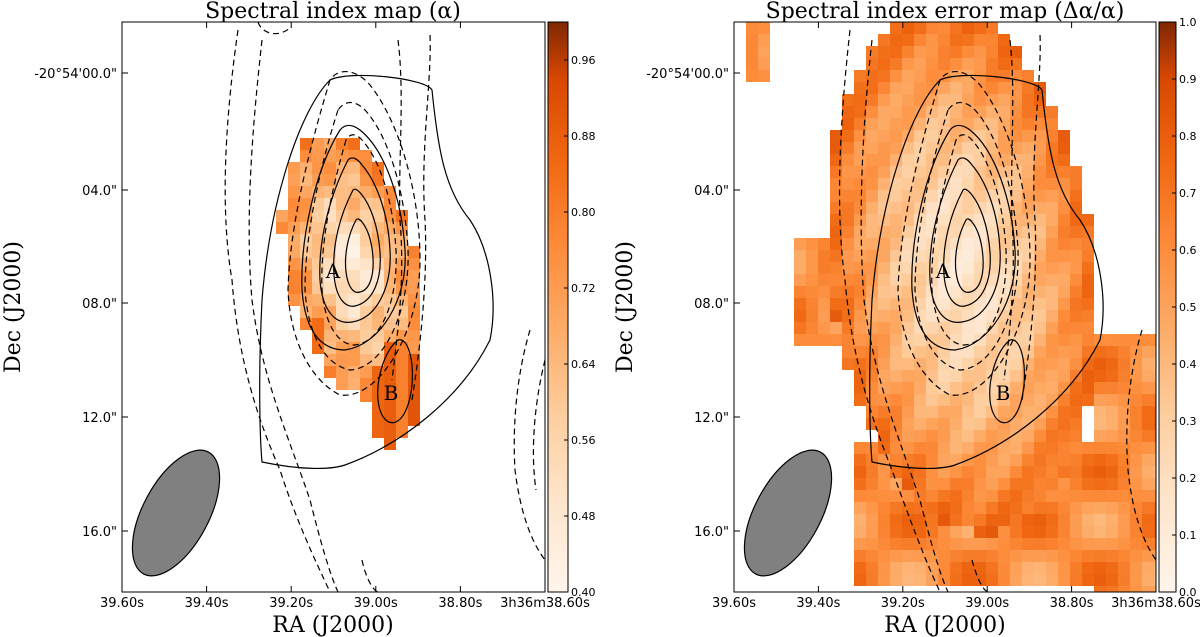 Image resolution: width=1200 pixels, height=637 pixels. Describe the element at coordinates (986, 272) in the screenshot. I see `solid-contour` at that location.